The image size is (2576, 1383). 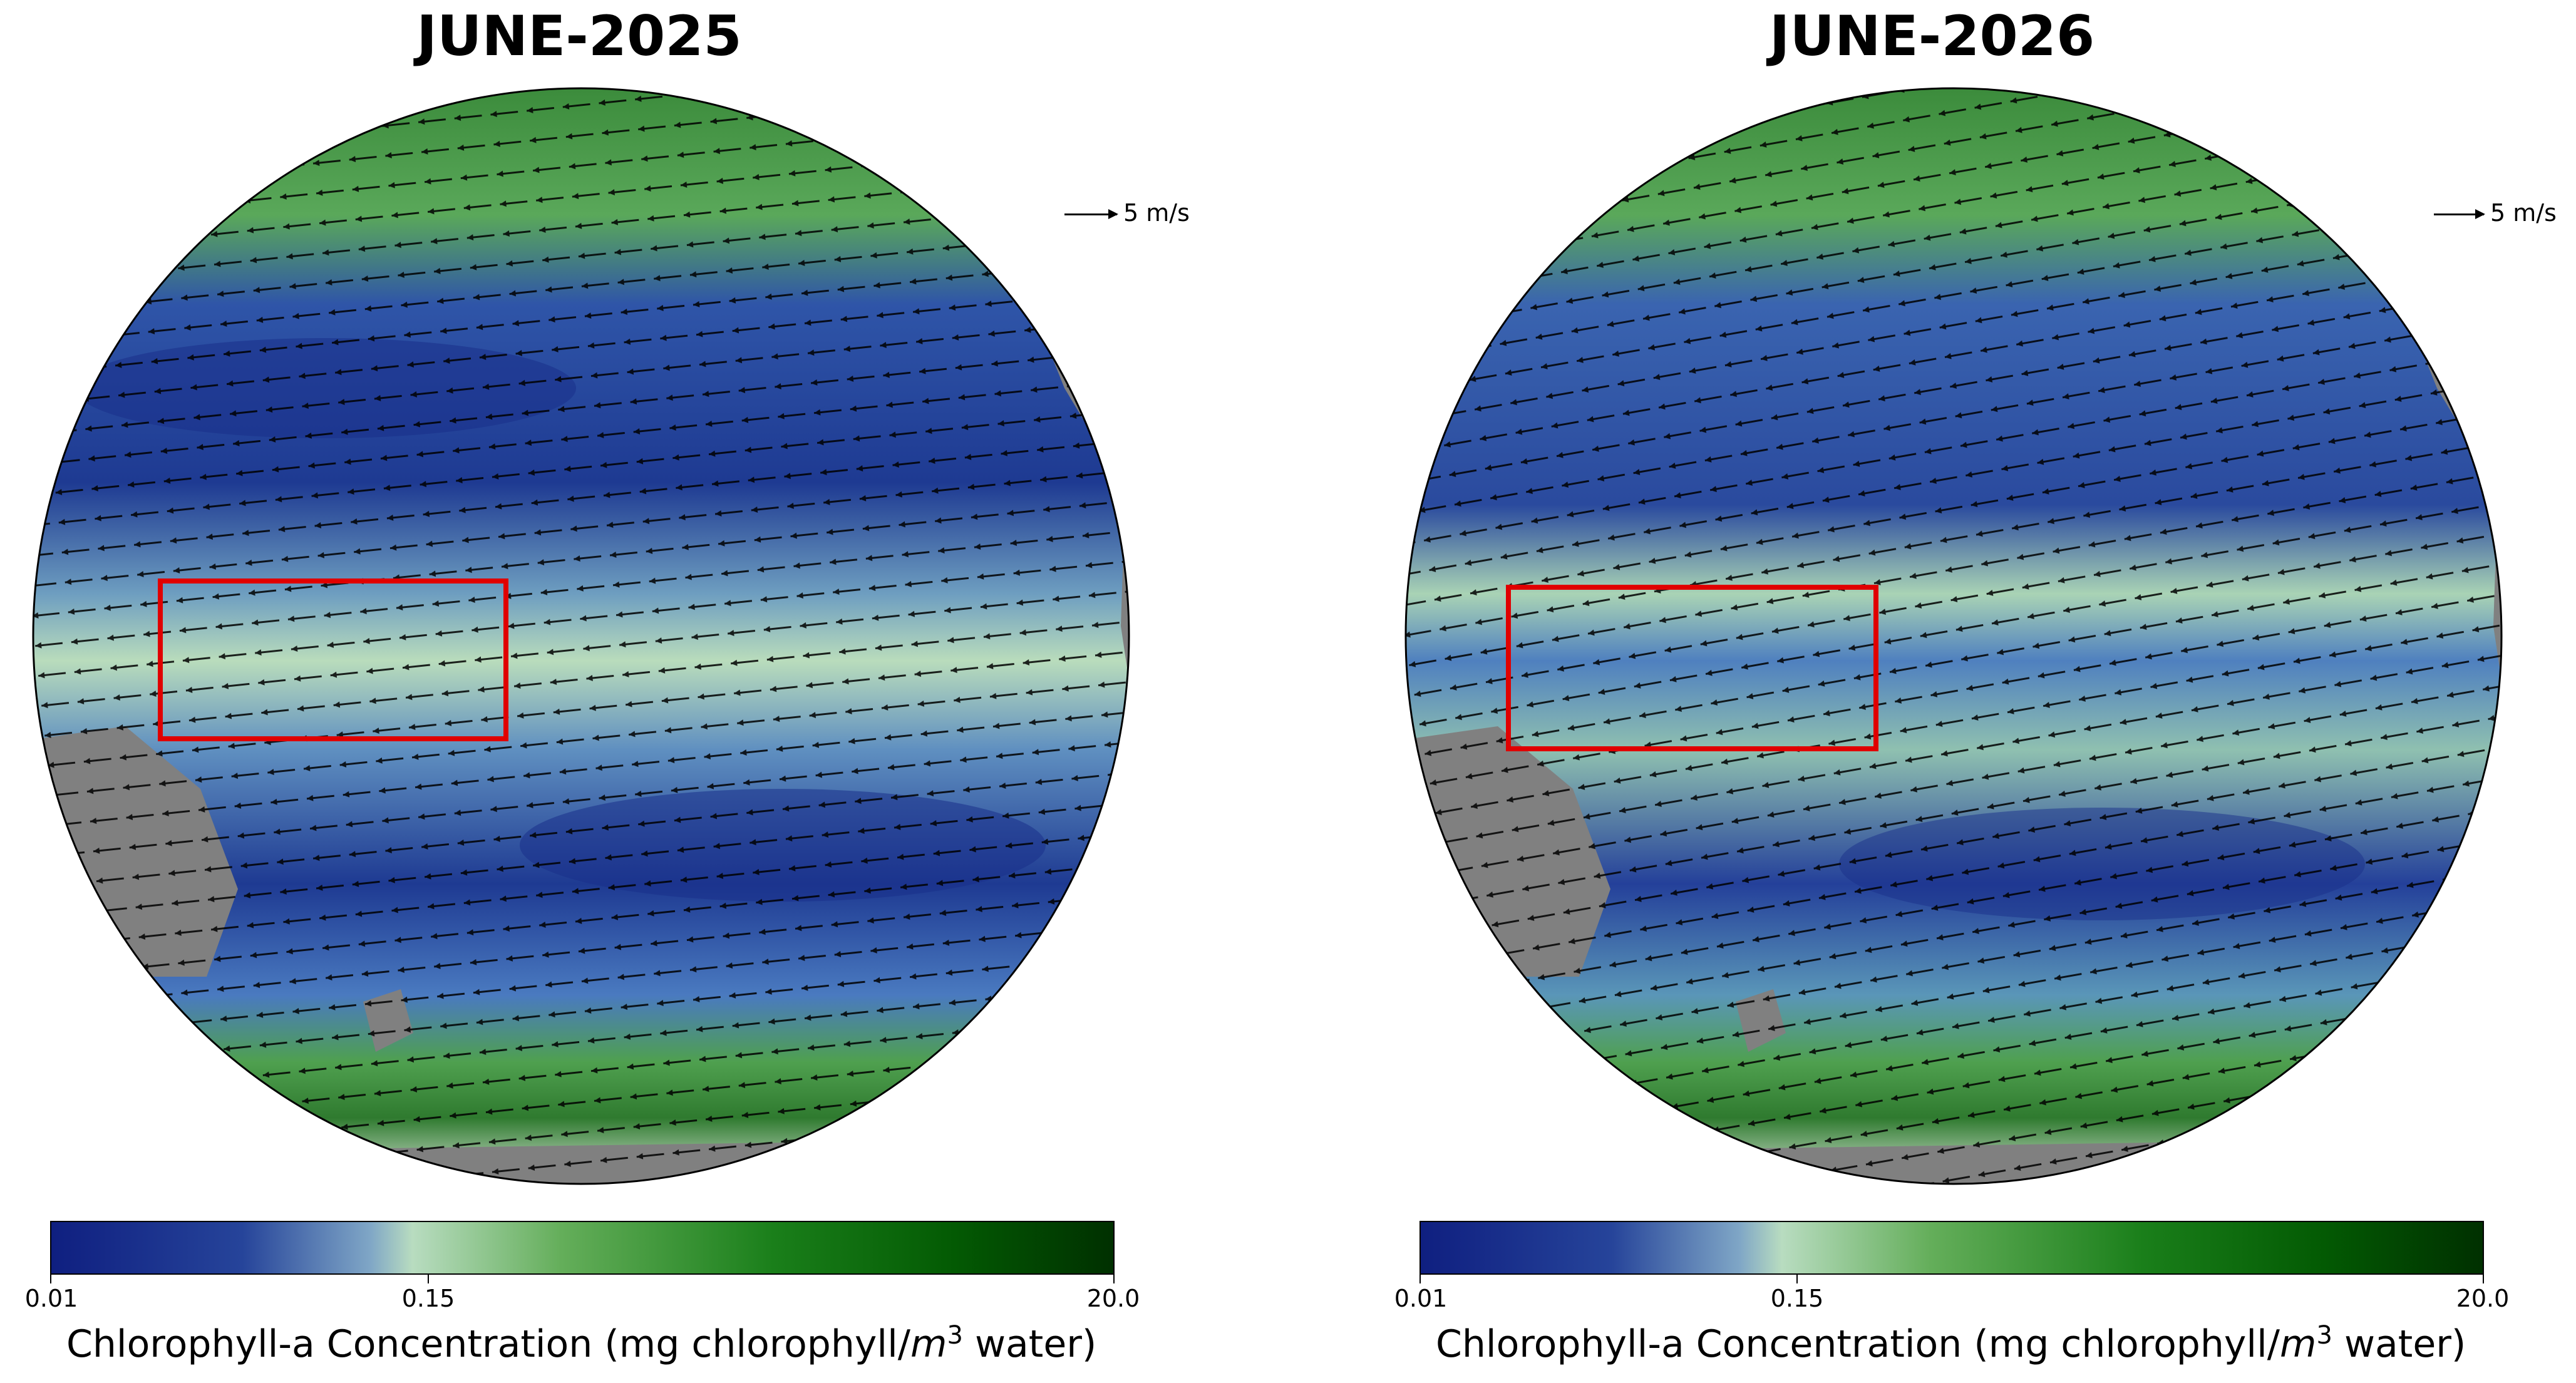 I want to click on panel-title: JUNE-2025, so click(x=579, y=36).